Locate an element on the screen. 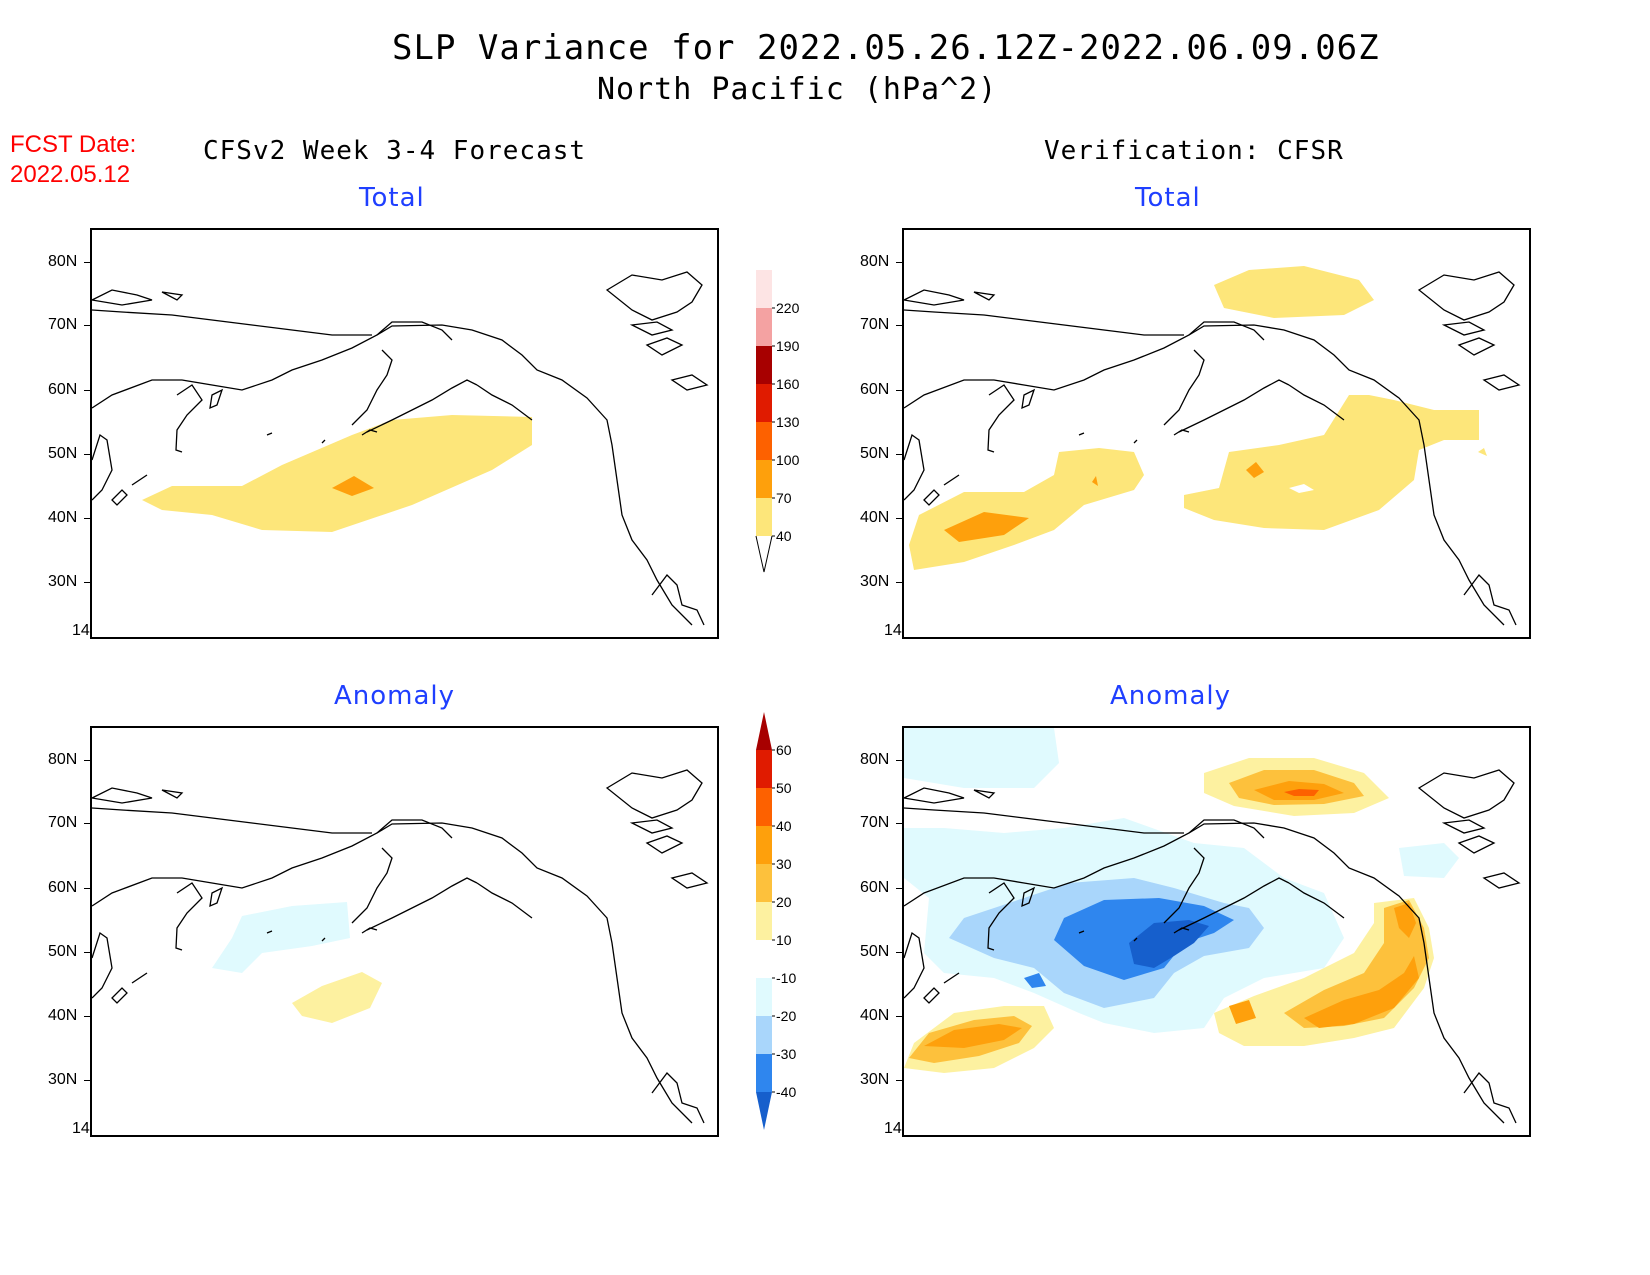  colorbar-level-label: 60 is located at coordinates (784, 750).